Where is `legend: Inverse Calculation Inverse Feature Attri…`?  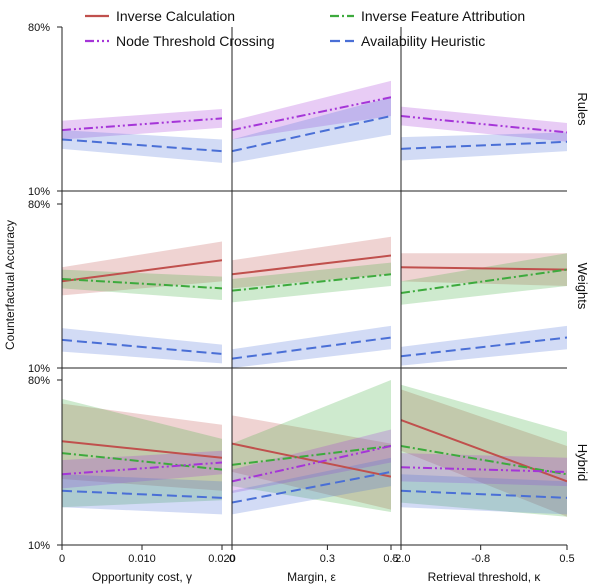
legend: Inverse Calculation Inverse Feature Attri… is located at coordinates (305, 28).